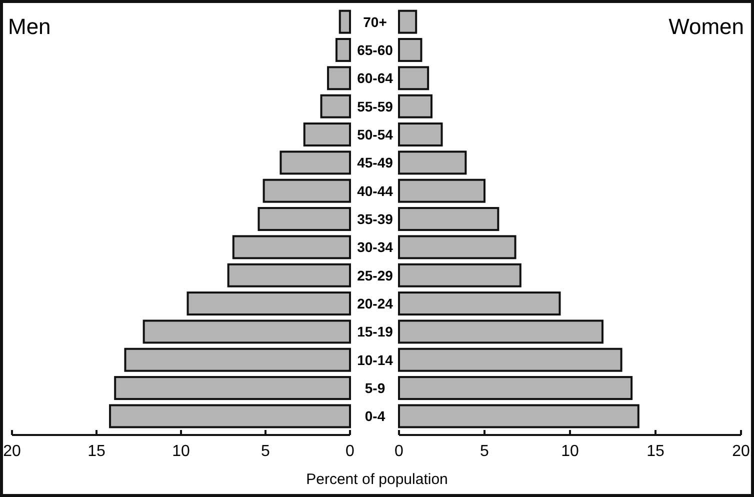 Image resolution: width=754 pixels, height=497 pixels. What do you see at coordinates (706, 26) in the screenshot?
I see `chart-title: Women` at bounding box center [706, 26].